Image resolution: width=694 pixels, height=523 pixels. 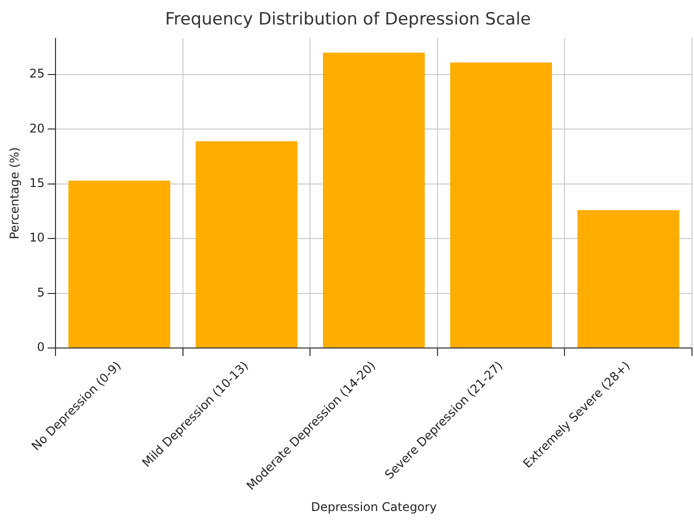 What do you see at coordinates (348, 20) in the screenshot?
I see `chart-title: Frequency Distribution of Depression Scale` at bounding box center [348, 20].